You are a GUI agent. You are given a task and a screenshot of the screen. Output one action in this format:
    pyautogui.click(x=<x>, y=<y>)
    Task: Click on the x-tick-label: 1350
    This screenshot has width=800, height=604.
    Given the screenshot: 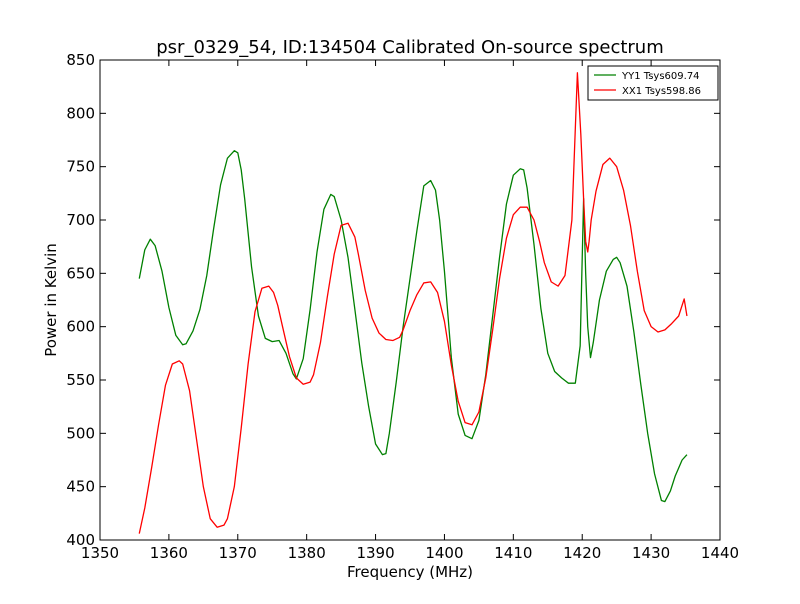 What is the action you would take?
    pyautogui.click(x=100, y=553)
    